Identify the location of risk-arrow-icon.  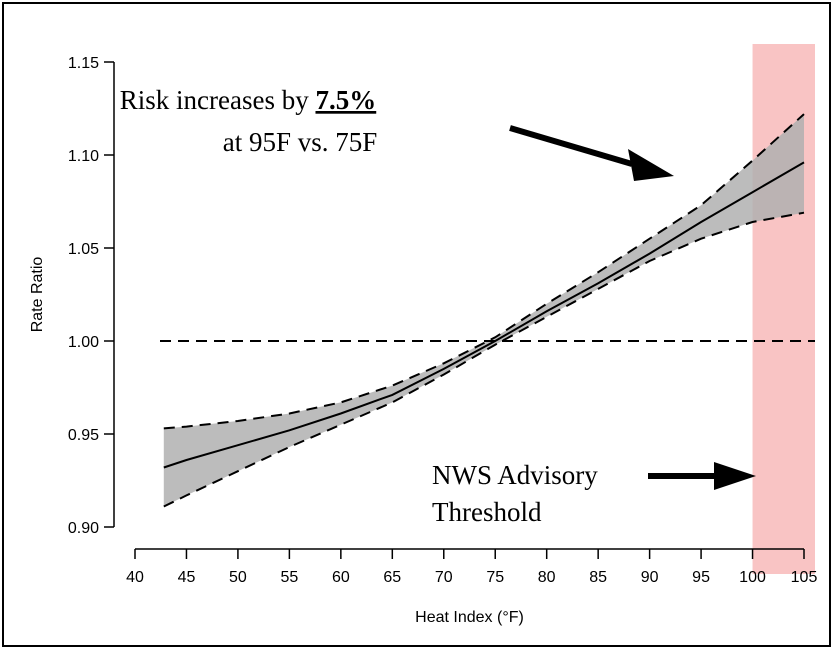
(591, 153).